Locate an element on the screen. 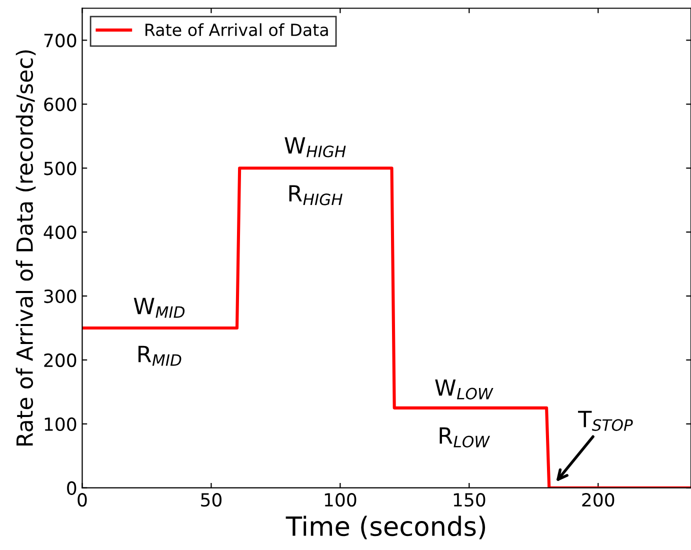  y-tick-label: 200 is located at coordinates (60, 360).